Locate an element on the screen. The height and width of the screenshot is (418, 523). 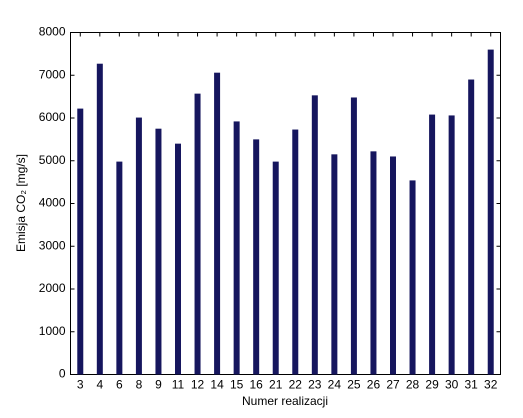
x-tick-label: 6 is located at coordinates (119, 385).